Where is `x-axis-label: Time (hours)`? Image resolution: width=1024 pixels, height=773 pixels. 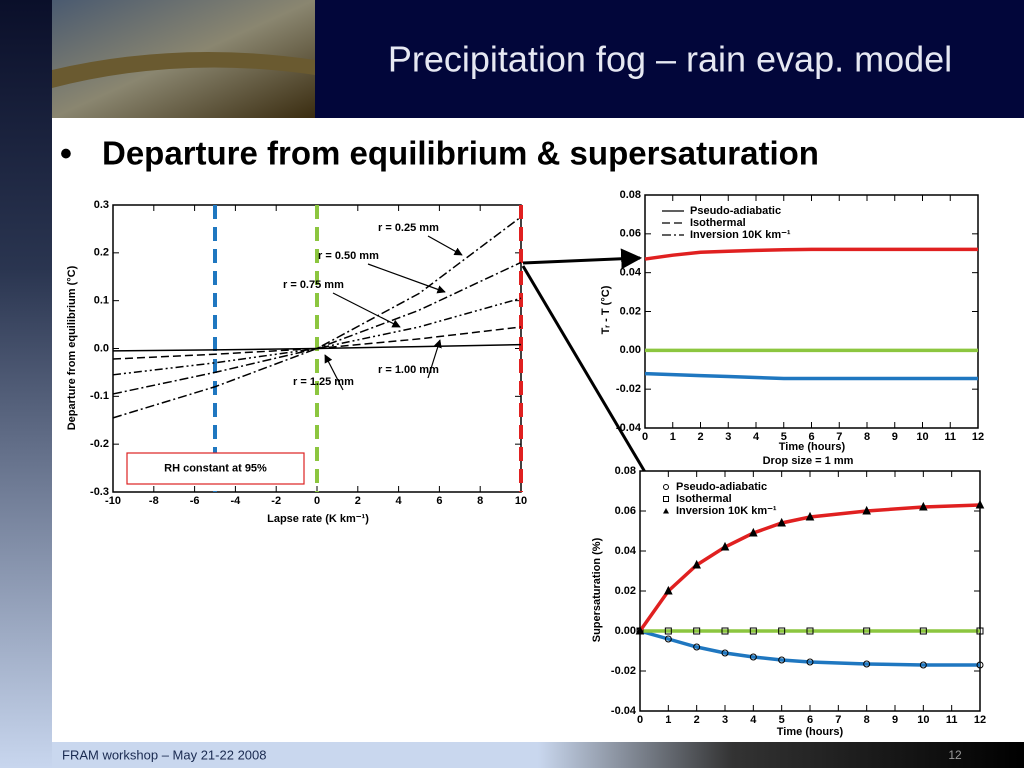 x-axis-label: Time (hours) is located at coordinates (810, 732).